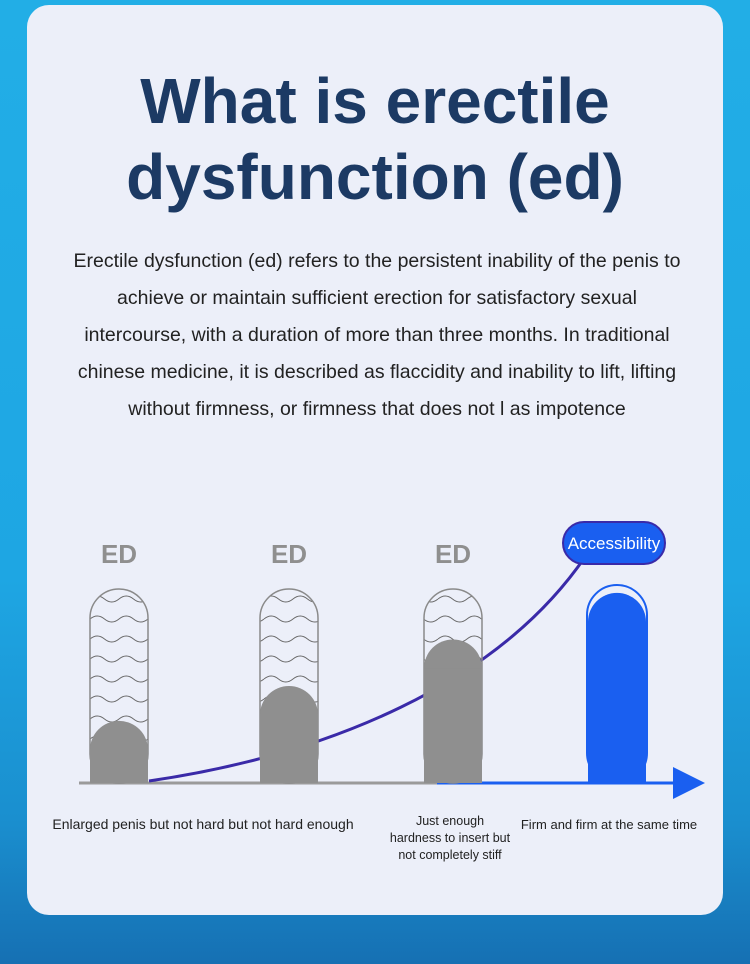 This screenshot has width=750, height=964. Describe the element at coordinates (375, 177) in the screenshot. I see `title-line-2: dysfunction (ed)` at that location.